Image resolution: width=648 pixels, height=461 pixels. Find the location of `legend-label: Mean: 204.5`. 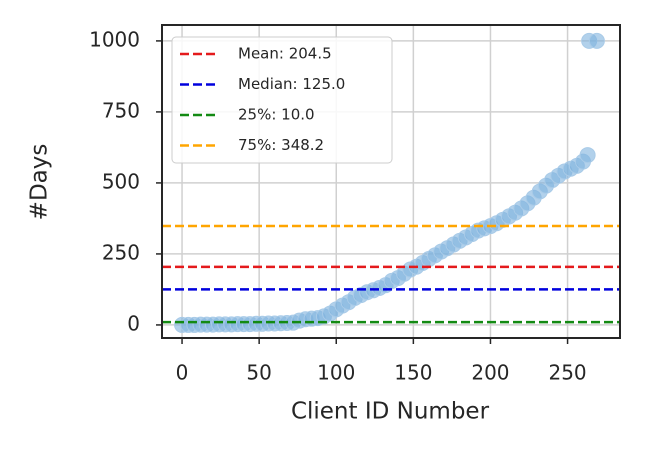

legend-label: Mean: 204.5 is located at coordinates (285, 54).